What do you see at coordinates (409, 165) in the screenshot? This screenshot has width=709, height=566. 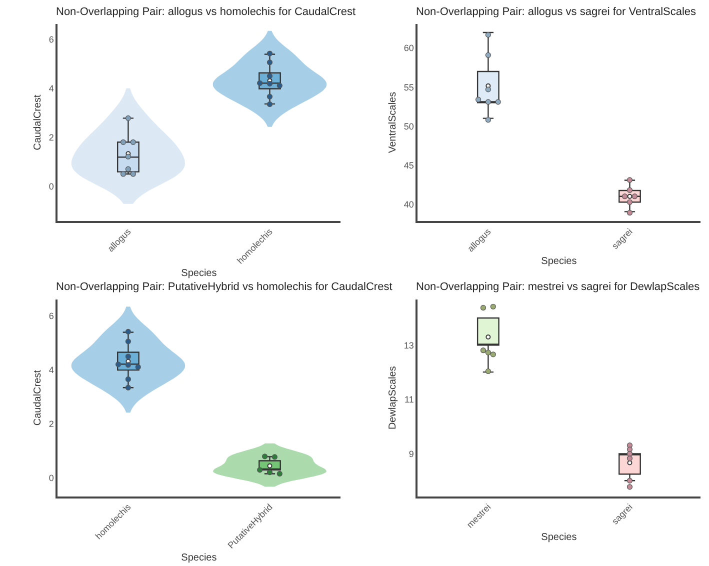 I see `y-tick-label: 45` at bounding box center [409, 165].